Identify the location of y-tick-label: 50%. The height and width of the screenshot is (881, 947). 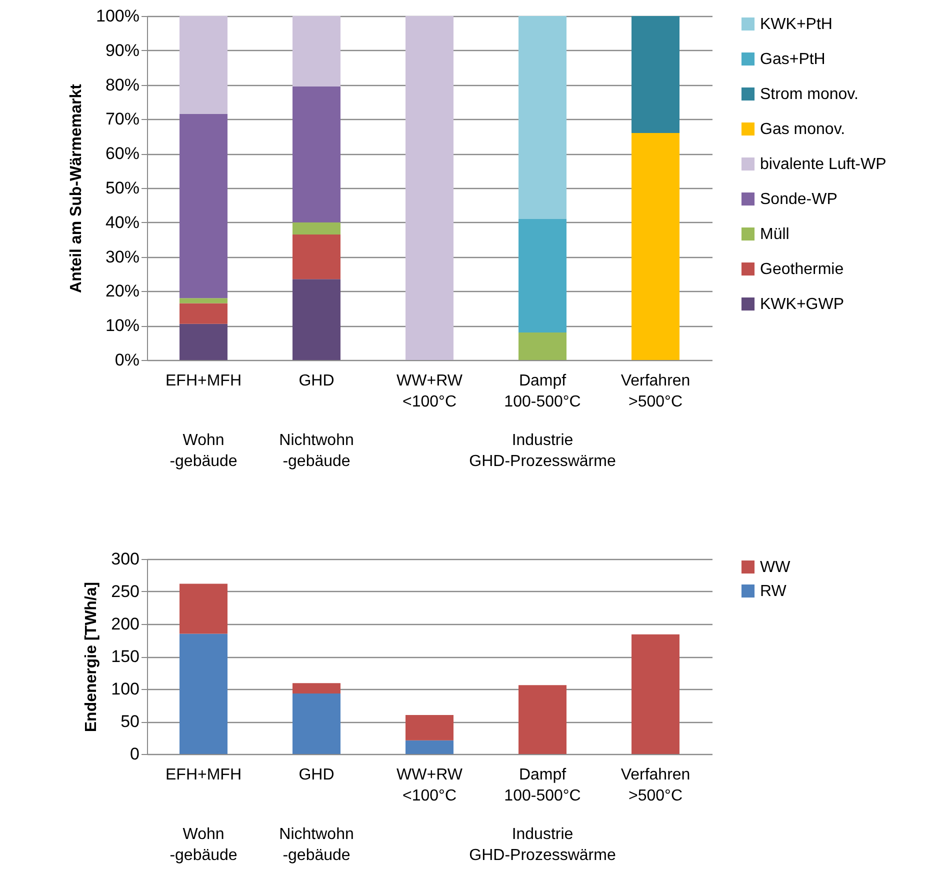
(122, 188).